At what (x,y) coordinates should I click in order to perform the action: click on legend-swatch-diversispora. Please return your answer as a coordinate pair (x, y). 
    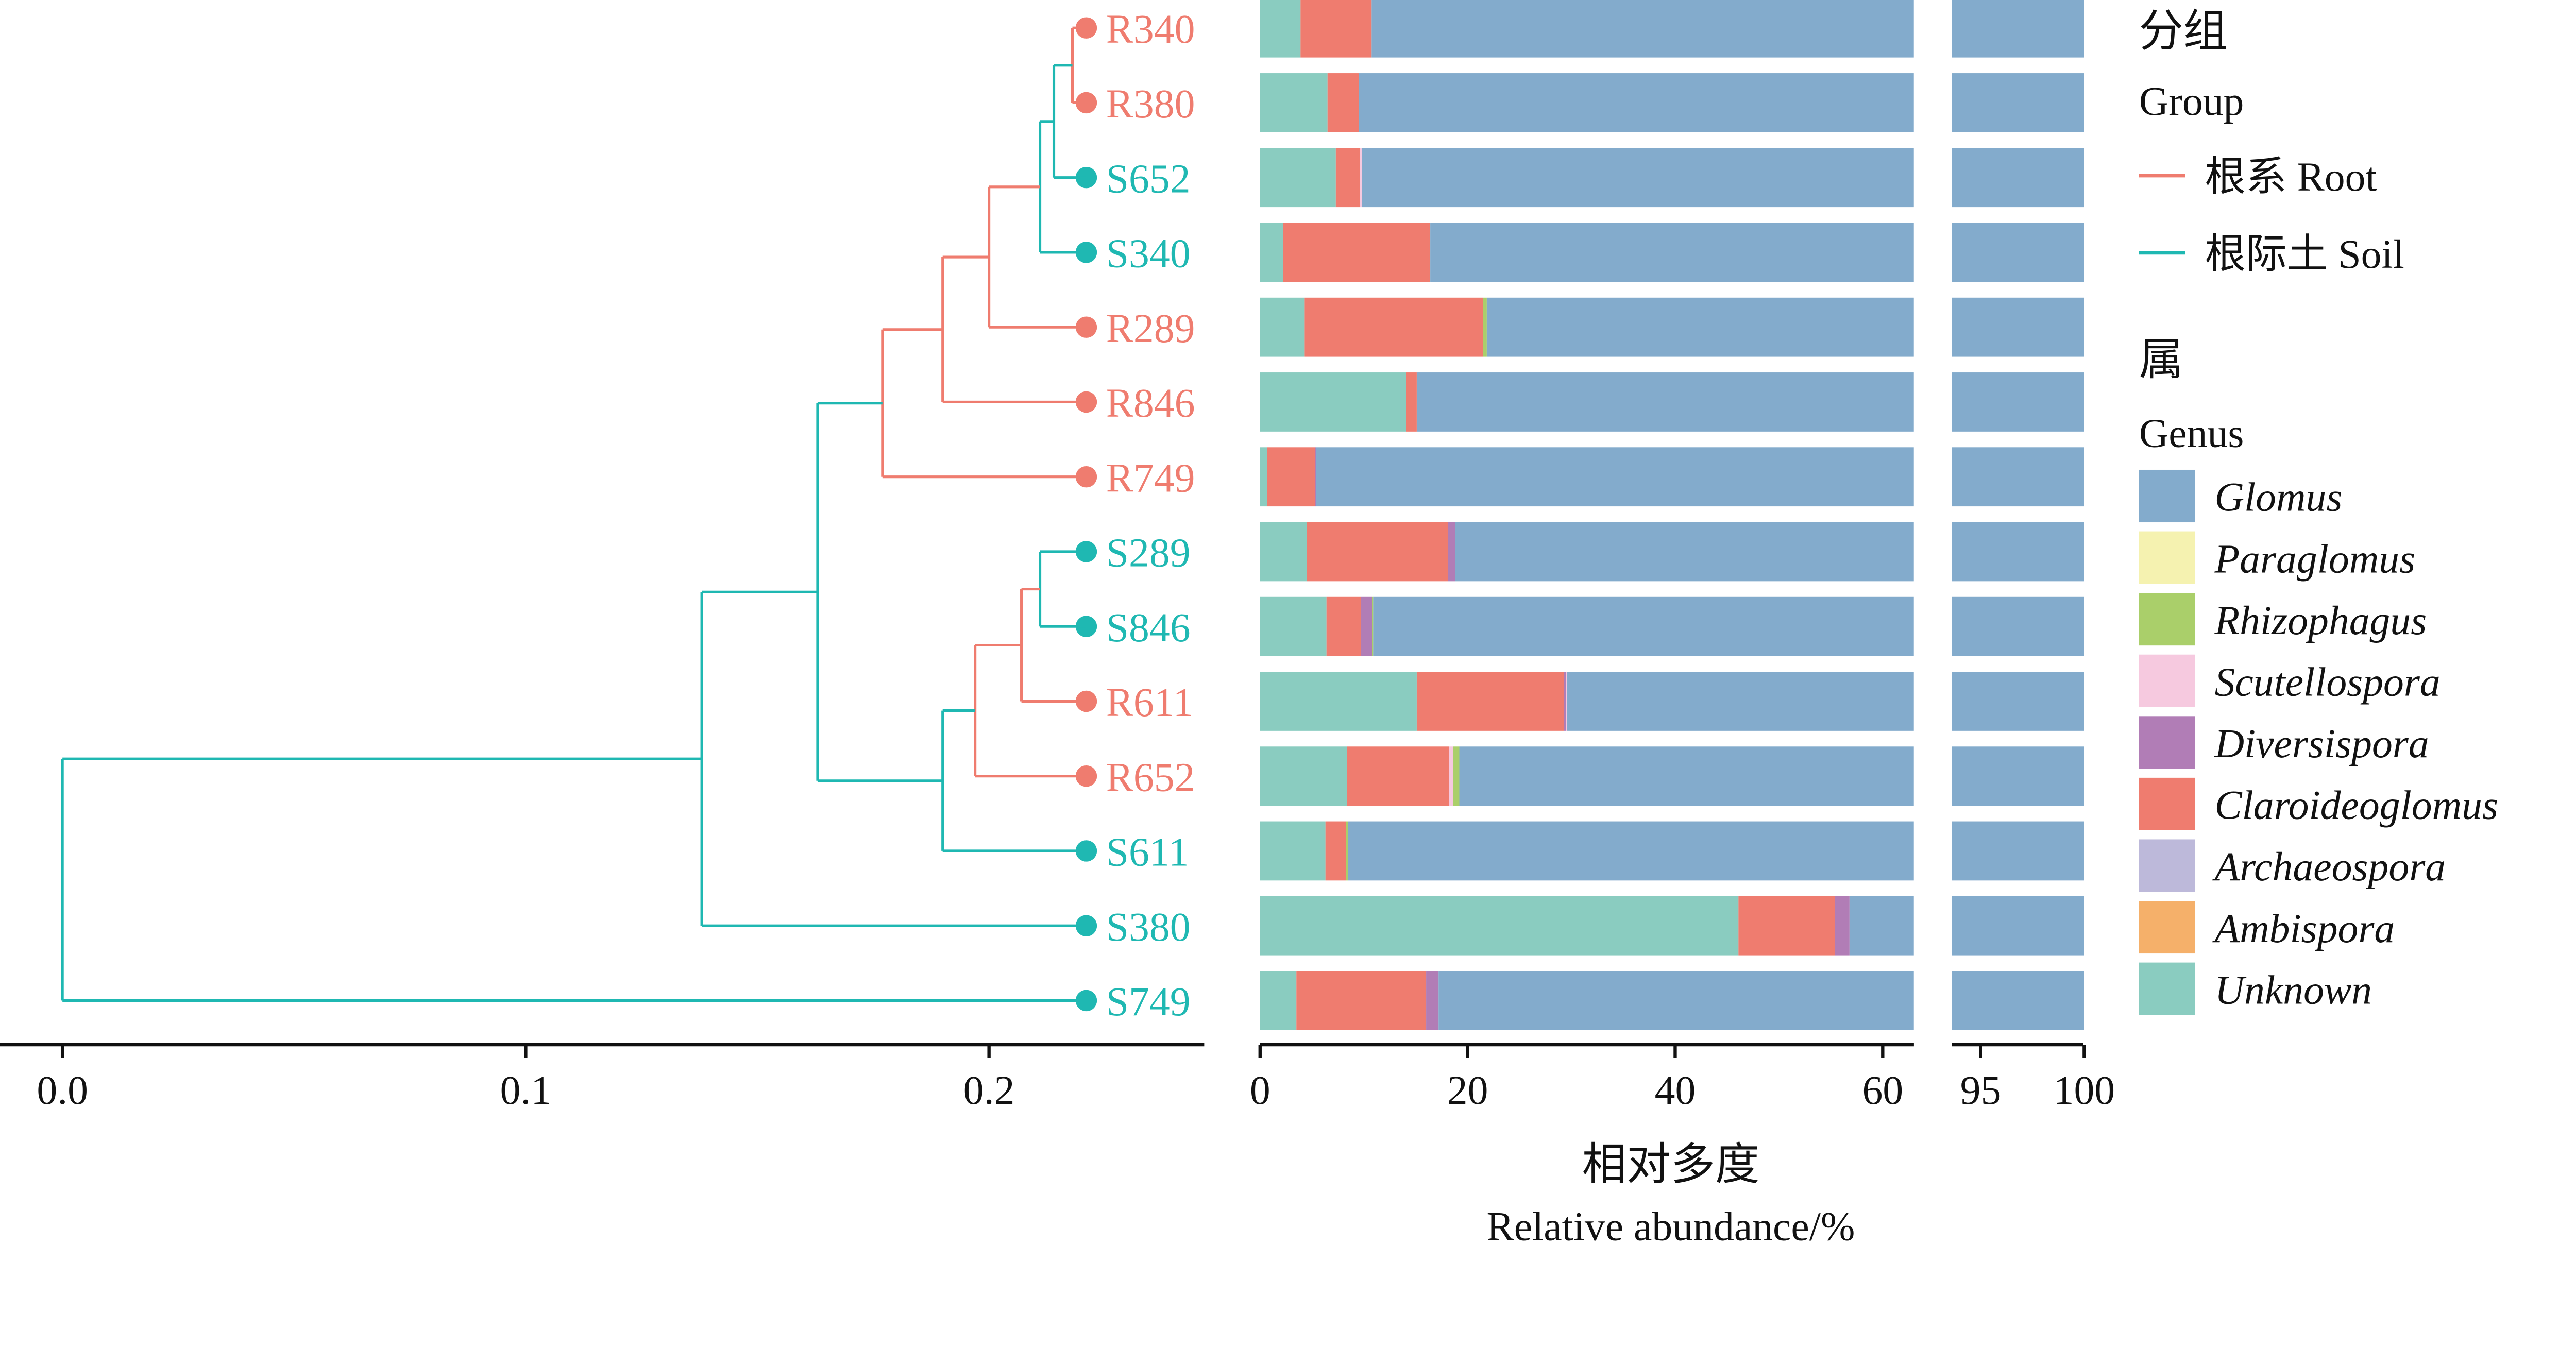
    Looking at the image, I should click on (2167, 742).